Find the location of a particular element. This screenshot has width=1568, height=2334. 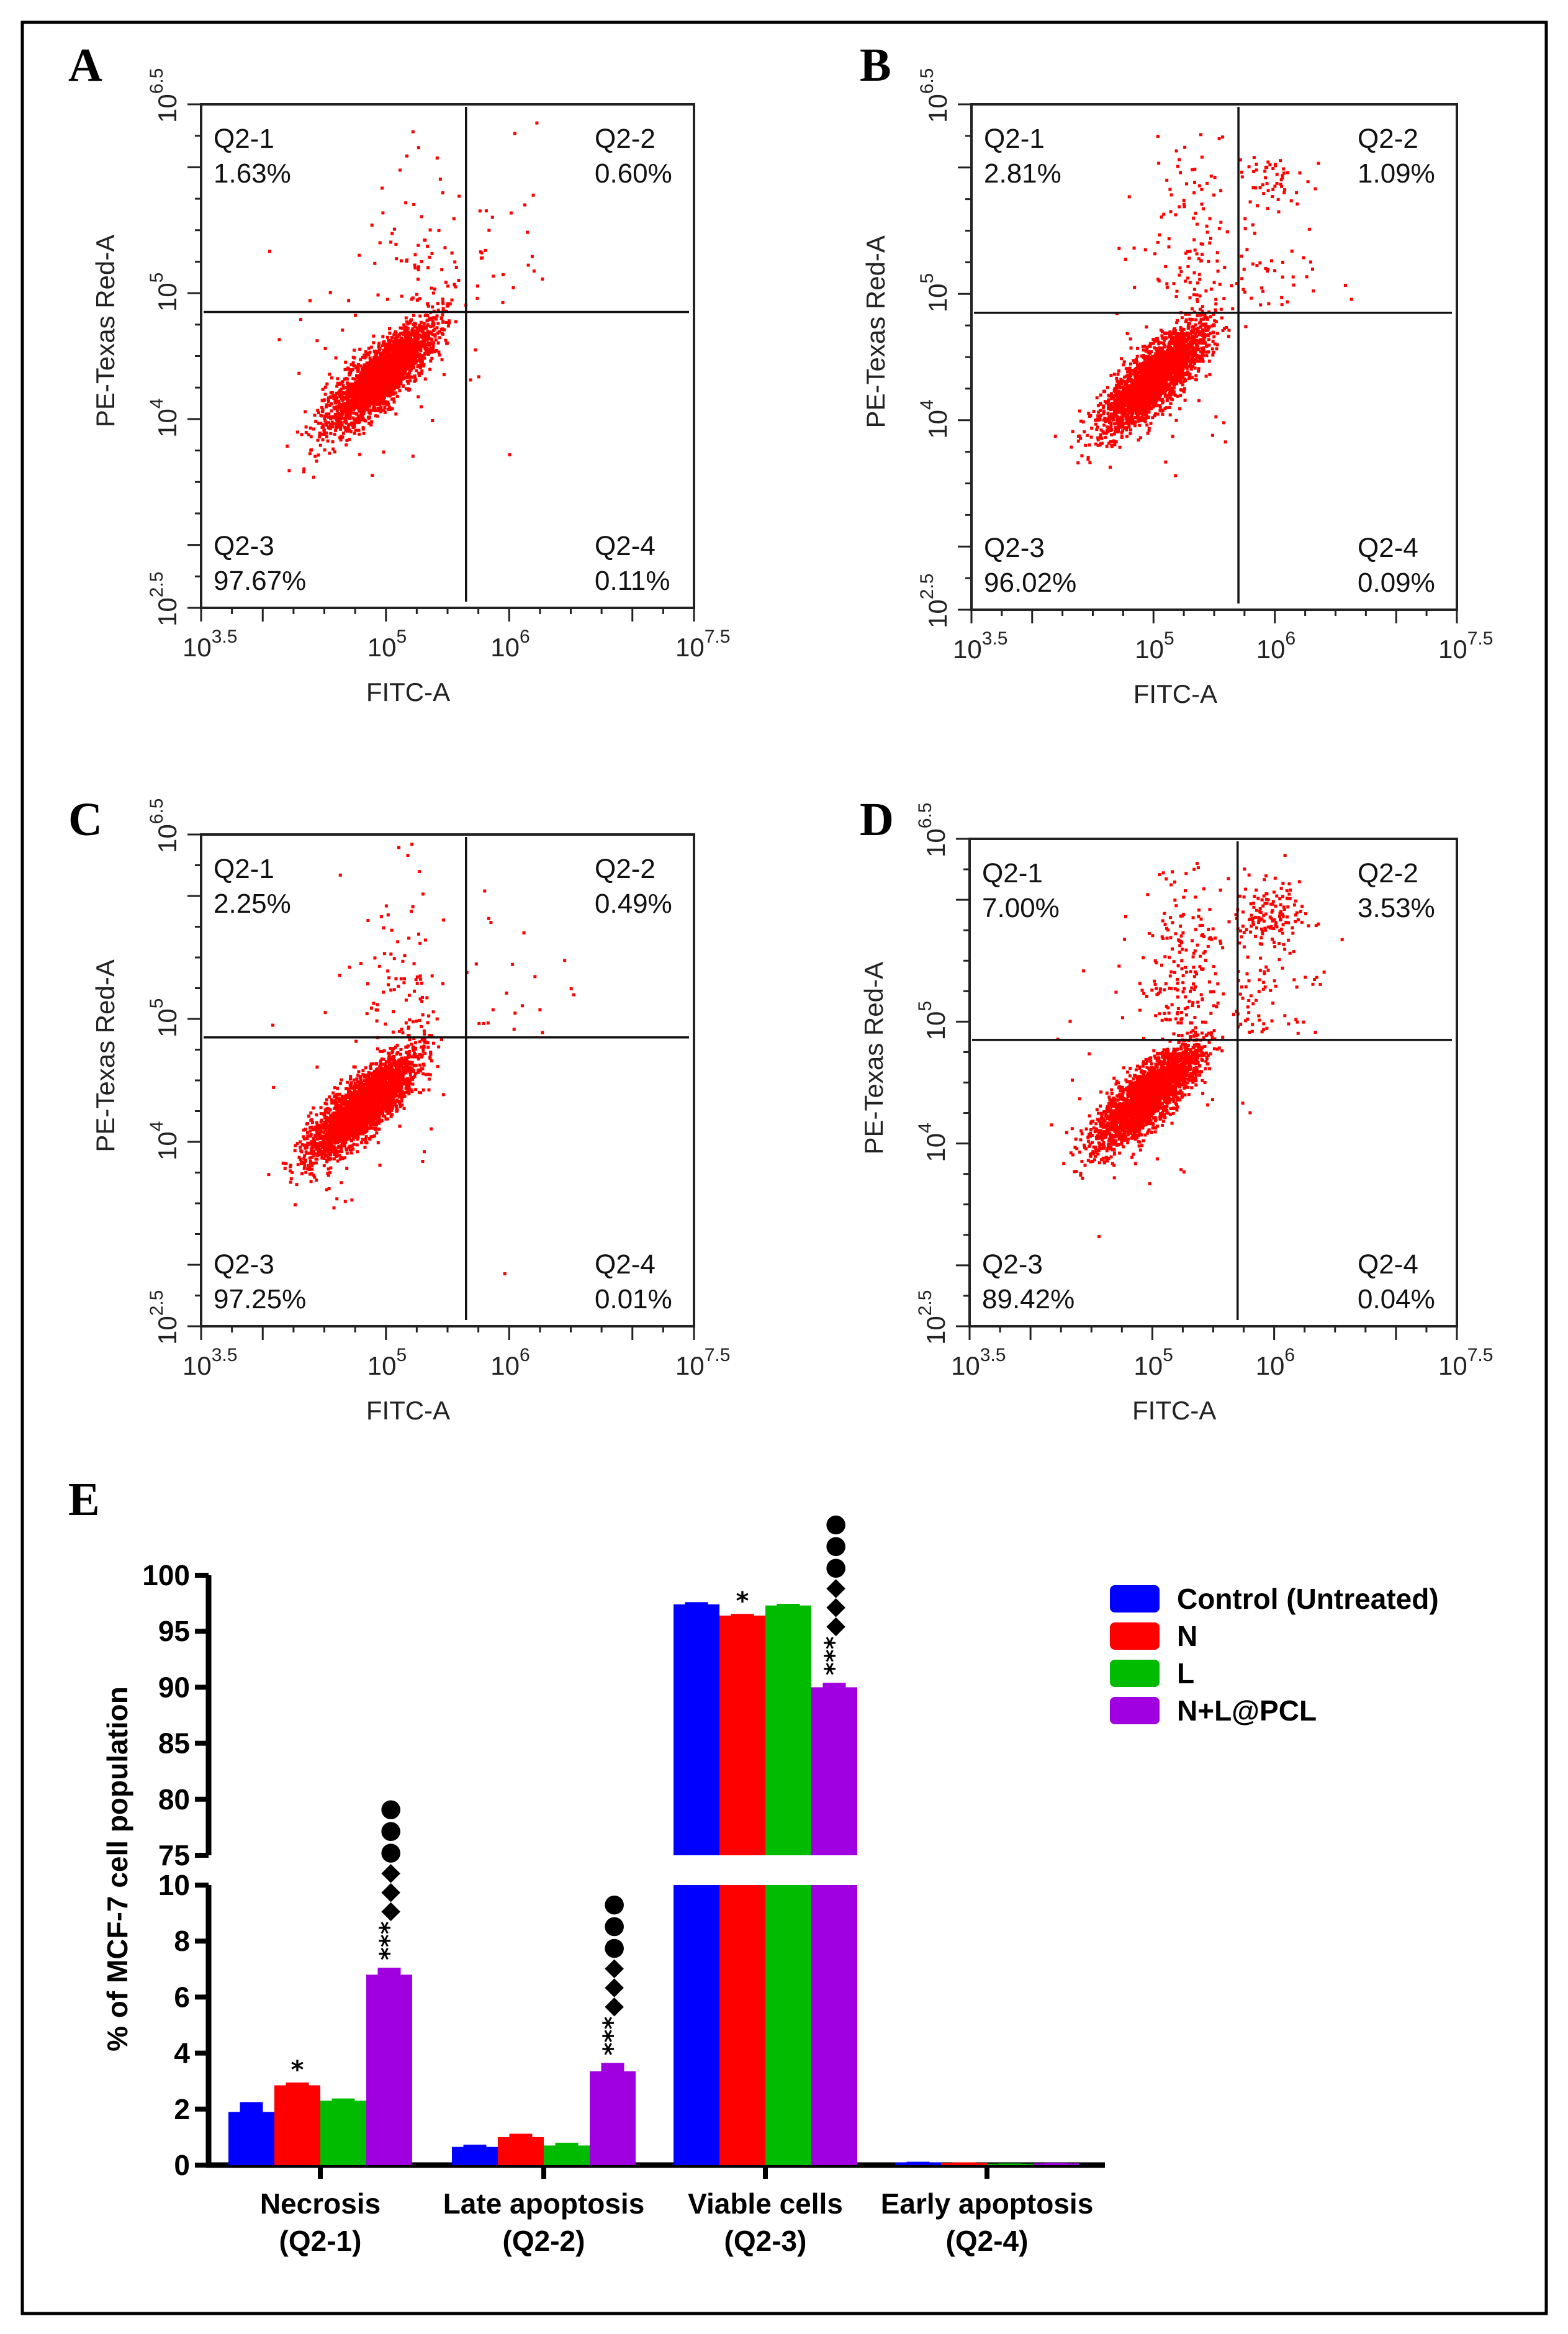

scatter-points is located at coordinates (1203, 305).